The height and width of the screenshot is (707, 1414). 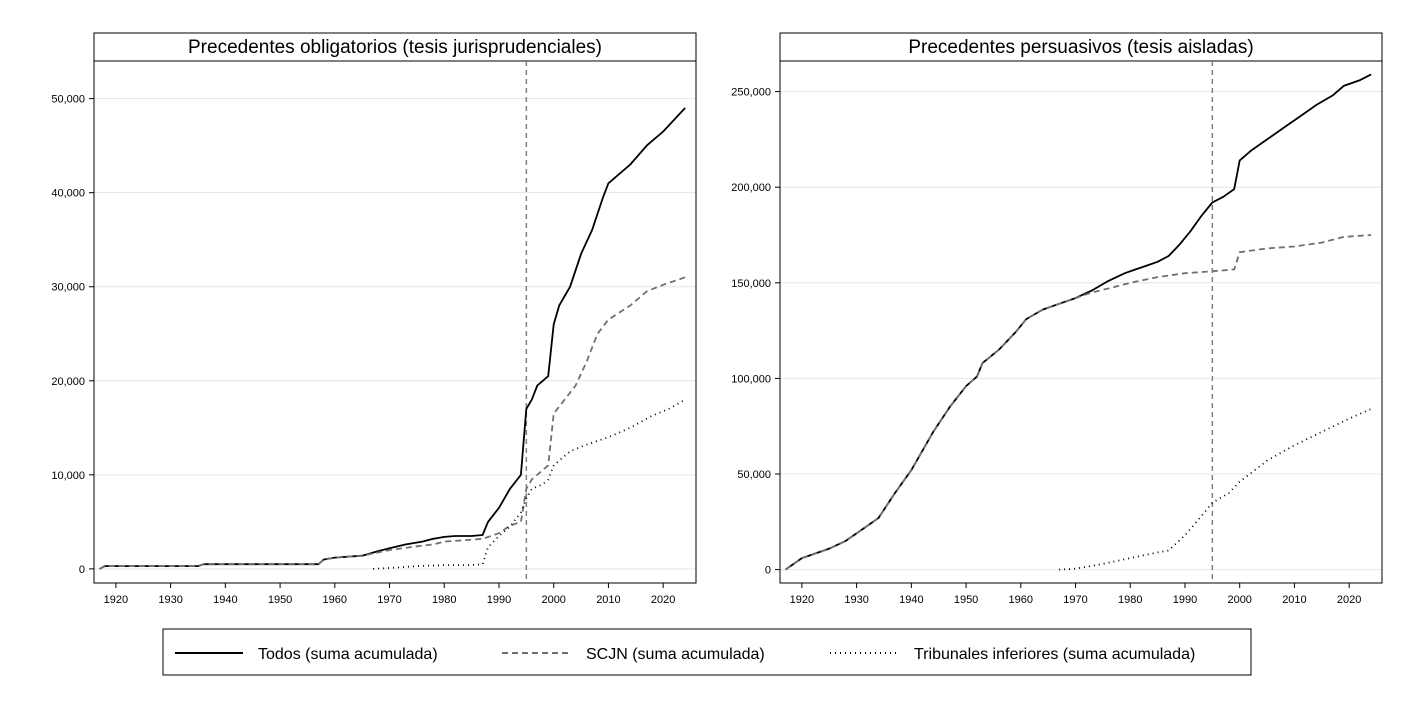 I want to click on y-tick-label: 40,000, so click(x=68, y=194).